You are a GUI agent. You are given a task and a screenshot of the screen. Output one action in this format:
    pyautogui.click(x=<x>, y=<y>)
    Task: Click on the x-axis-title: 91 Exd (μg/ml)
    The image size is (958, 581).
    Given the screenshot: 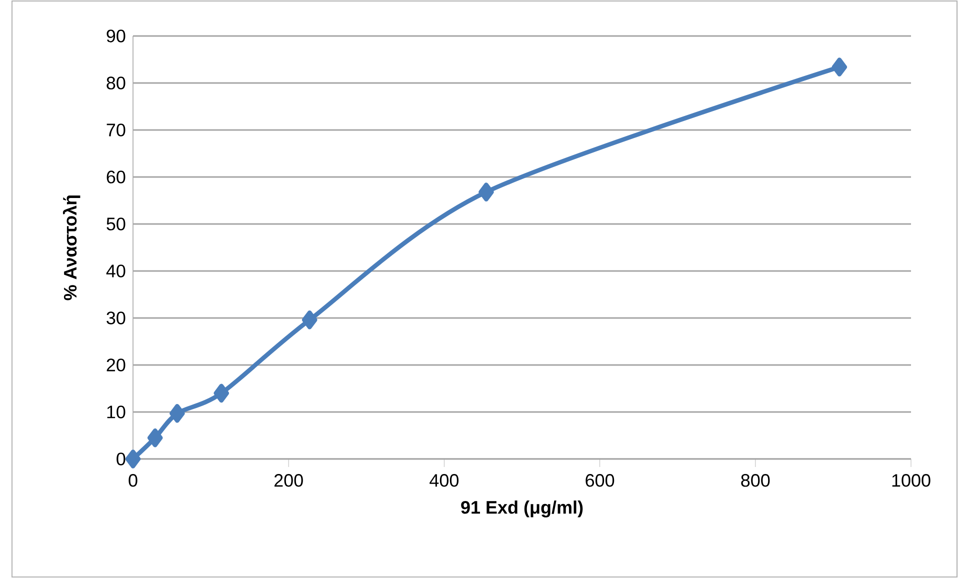 What is the action you would take?
    pyautogui.click(x=522, y=509)
    